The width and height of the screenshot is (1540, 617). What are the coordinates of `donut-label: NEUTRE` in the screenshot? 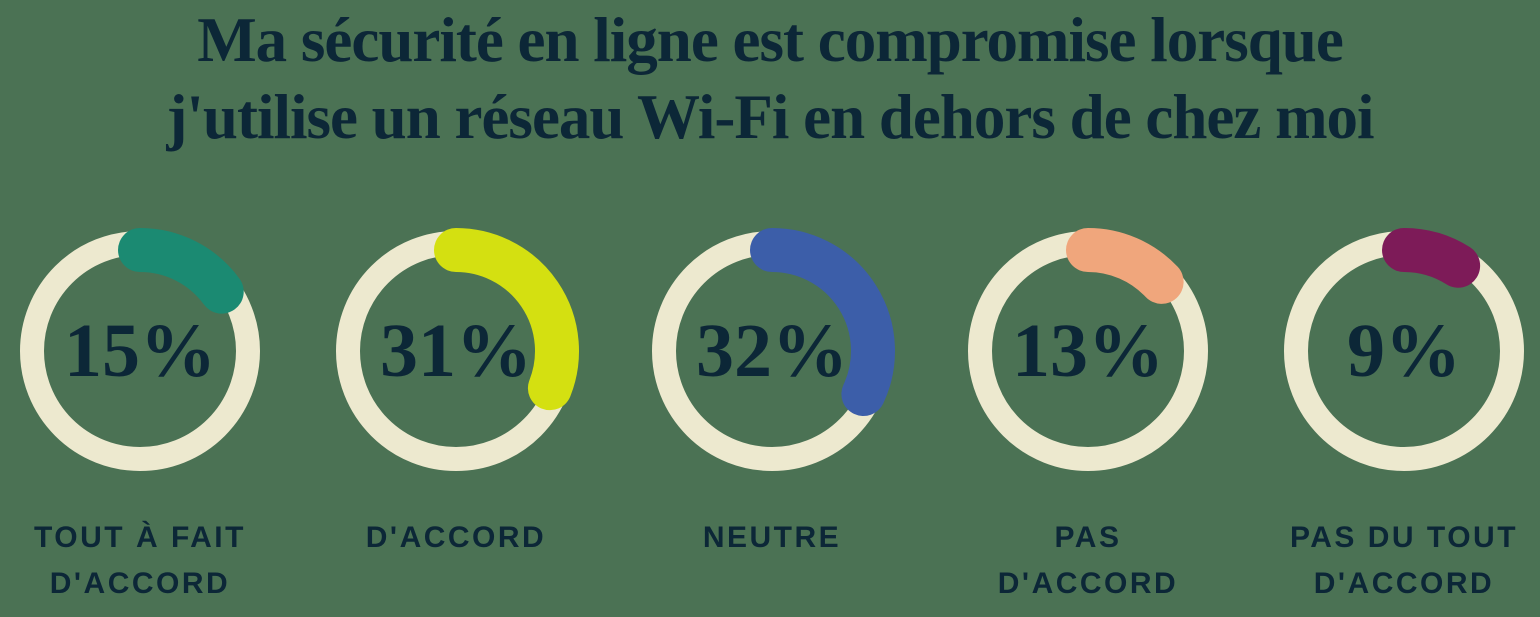 It's located at (772, 538).